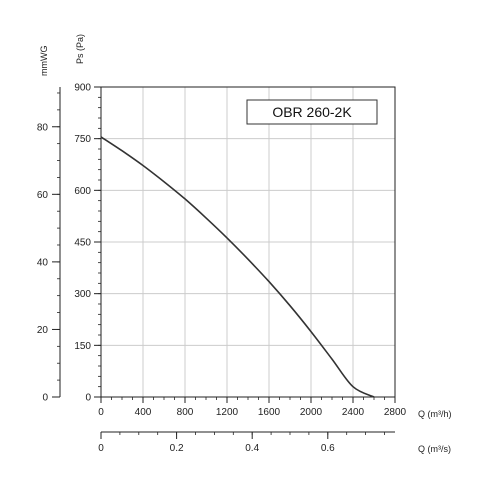 The image size is (500, 500). I want to click on y2-tick-label: 0, so click(45, 398).